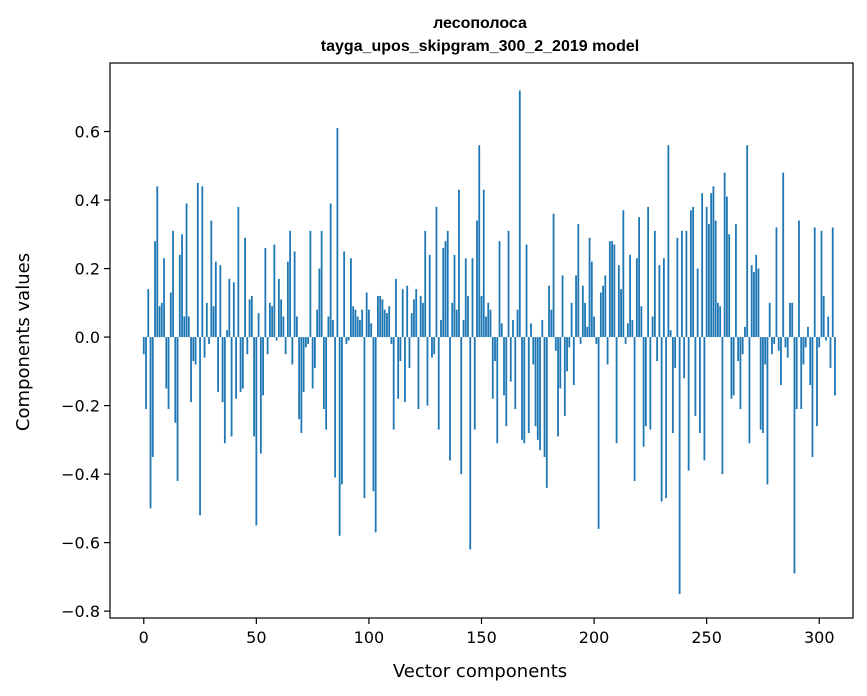 The image size is (867, 696). What do you see at coordinates (256, 637) in the screenshot?
I see `x-tick-label: 50` at bounding box center [256, 637].